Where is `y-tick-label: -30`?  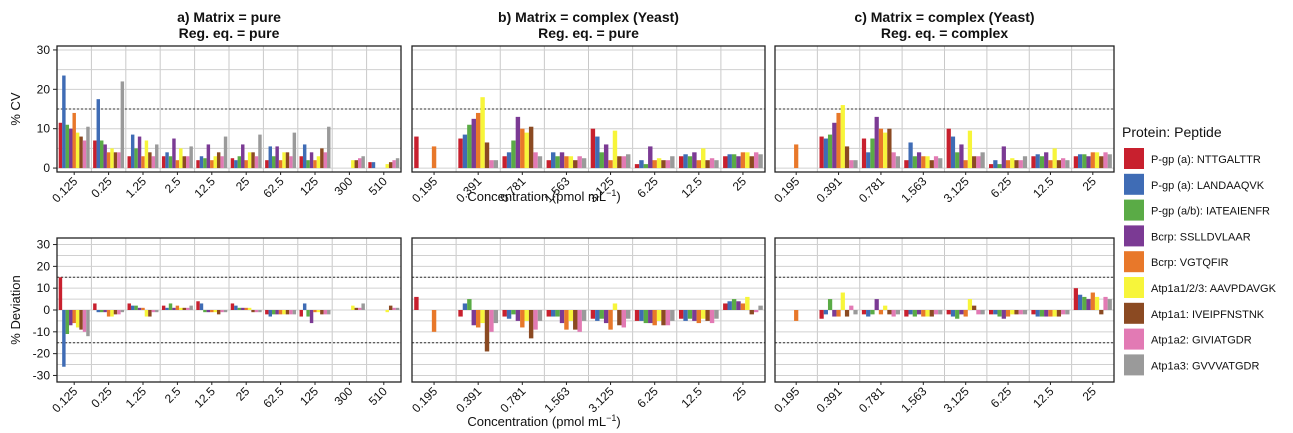
y-tick-label: -30 is located at coordinates (42, 375).